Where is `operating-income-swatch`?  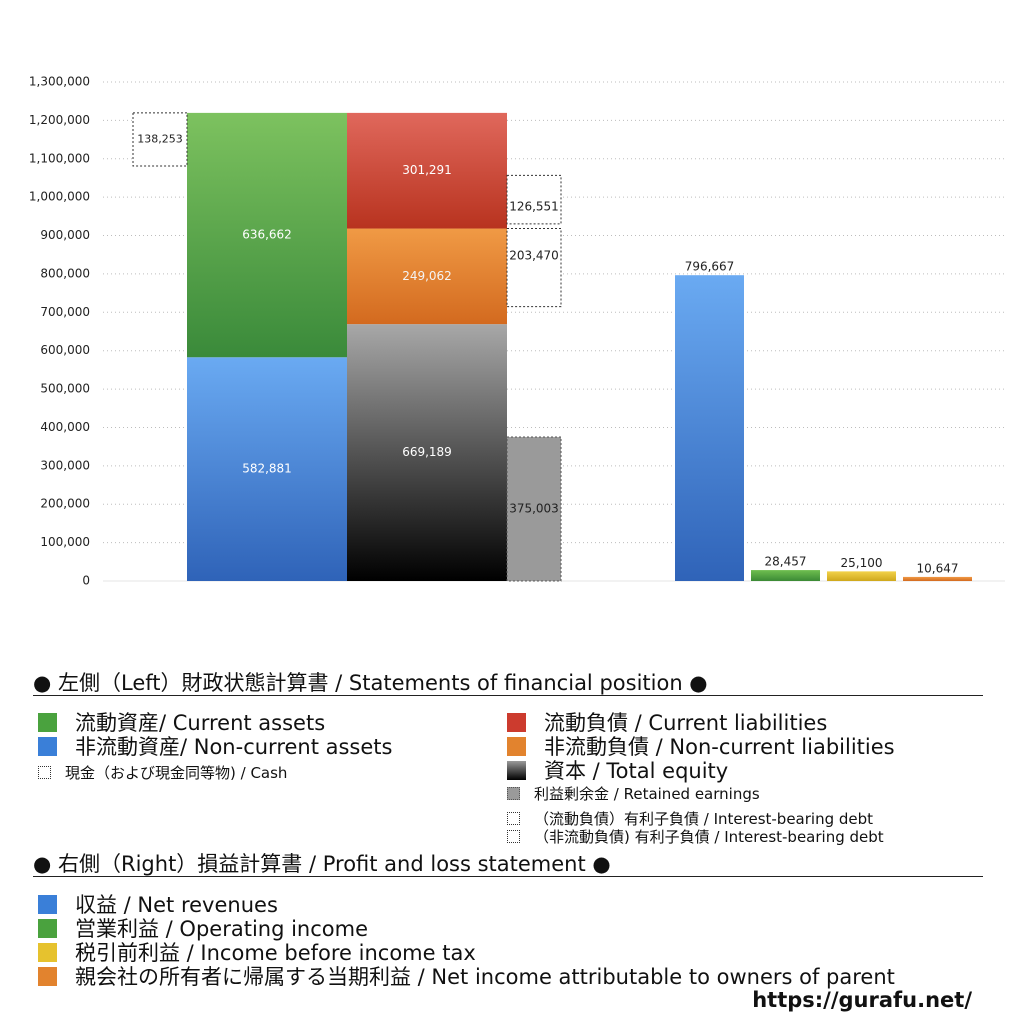
operating-income-swatch is located at coordinates (47, 928).